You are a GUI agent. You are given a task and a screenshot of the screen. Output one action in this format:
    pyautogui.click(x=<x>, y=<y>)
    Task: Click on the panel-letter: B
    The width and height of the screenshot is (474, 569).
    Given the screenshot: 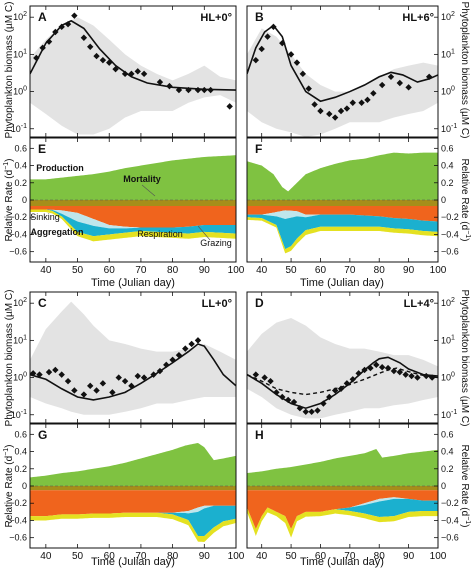 What is the action you would take?
    pyautogui.click(x=259, y=17)
    